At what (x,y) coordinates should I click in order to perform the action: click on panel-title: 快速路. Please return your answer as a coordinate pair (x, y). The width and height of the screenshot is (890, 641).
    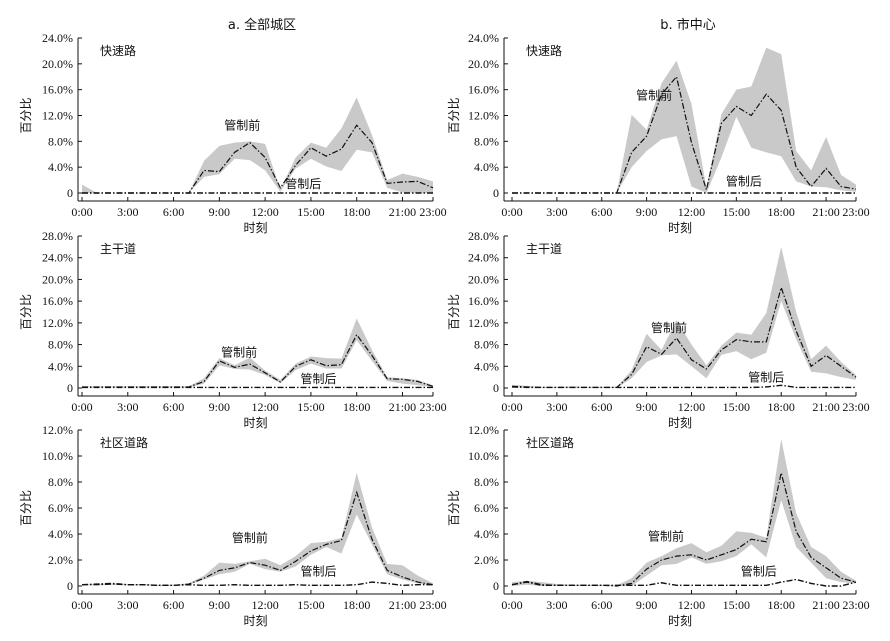
    Looking at the image, I should click on (118, 50).